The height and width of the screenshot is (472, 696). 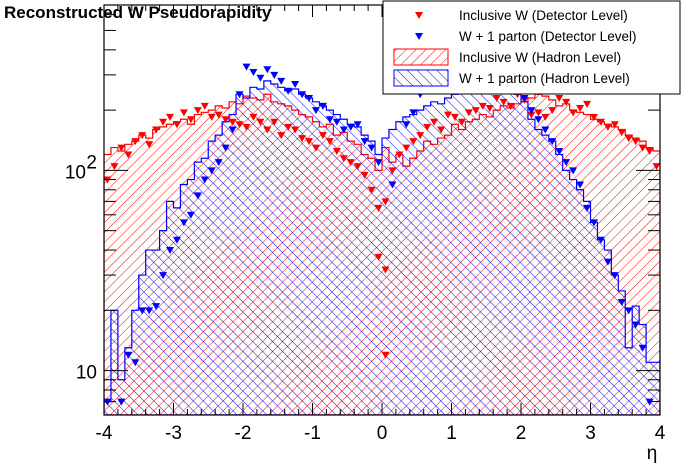 I want to click on x-tick-label: -4, so click(x=104, y=433).